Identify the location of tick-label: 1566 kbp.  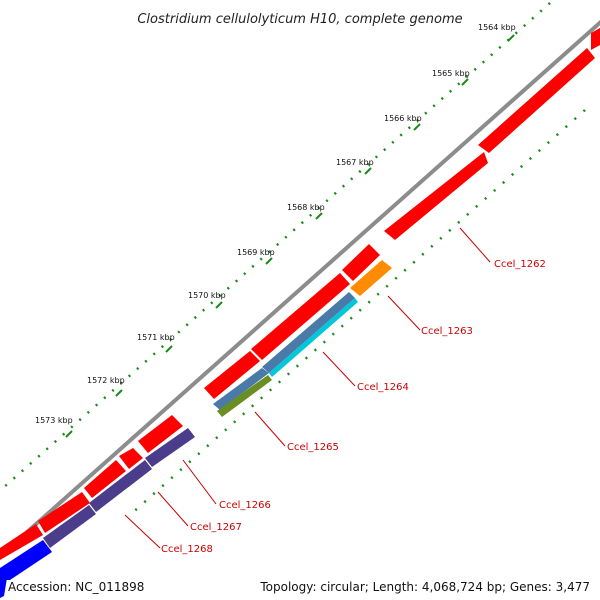
(403, 118).